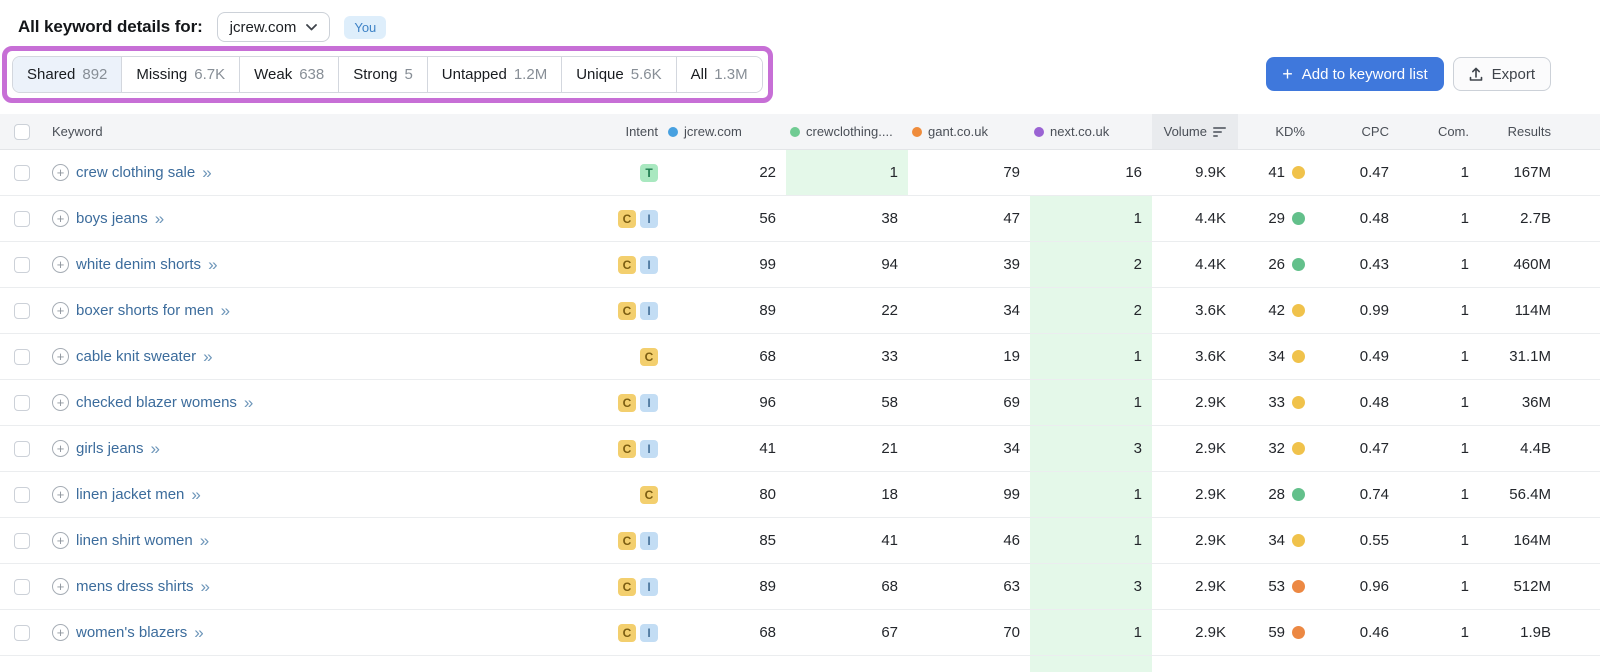 This screenshot has width=1600, height=672. I want to click on keyword-link: girls jeans, so click(110, 448).